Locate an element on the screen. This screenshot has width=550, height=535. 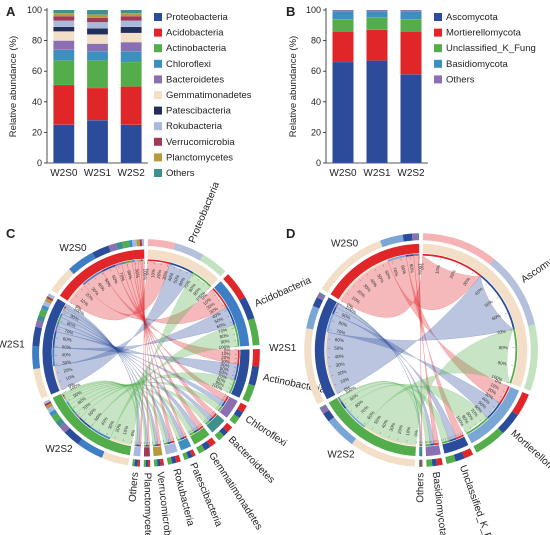
chord-ribbons is located at coordinates (420, 350).